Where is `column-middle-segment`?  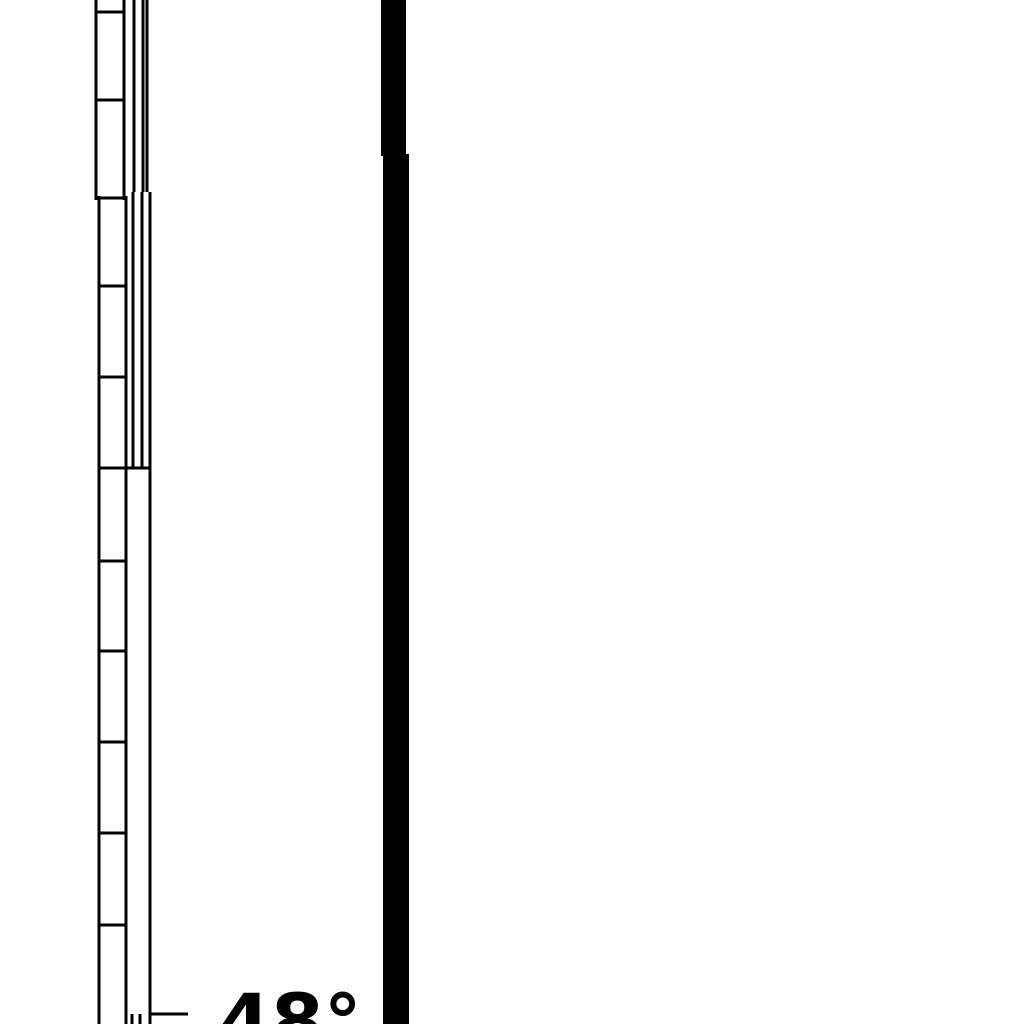
column-middle-segment is located at coordinates (124, 331).